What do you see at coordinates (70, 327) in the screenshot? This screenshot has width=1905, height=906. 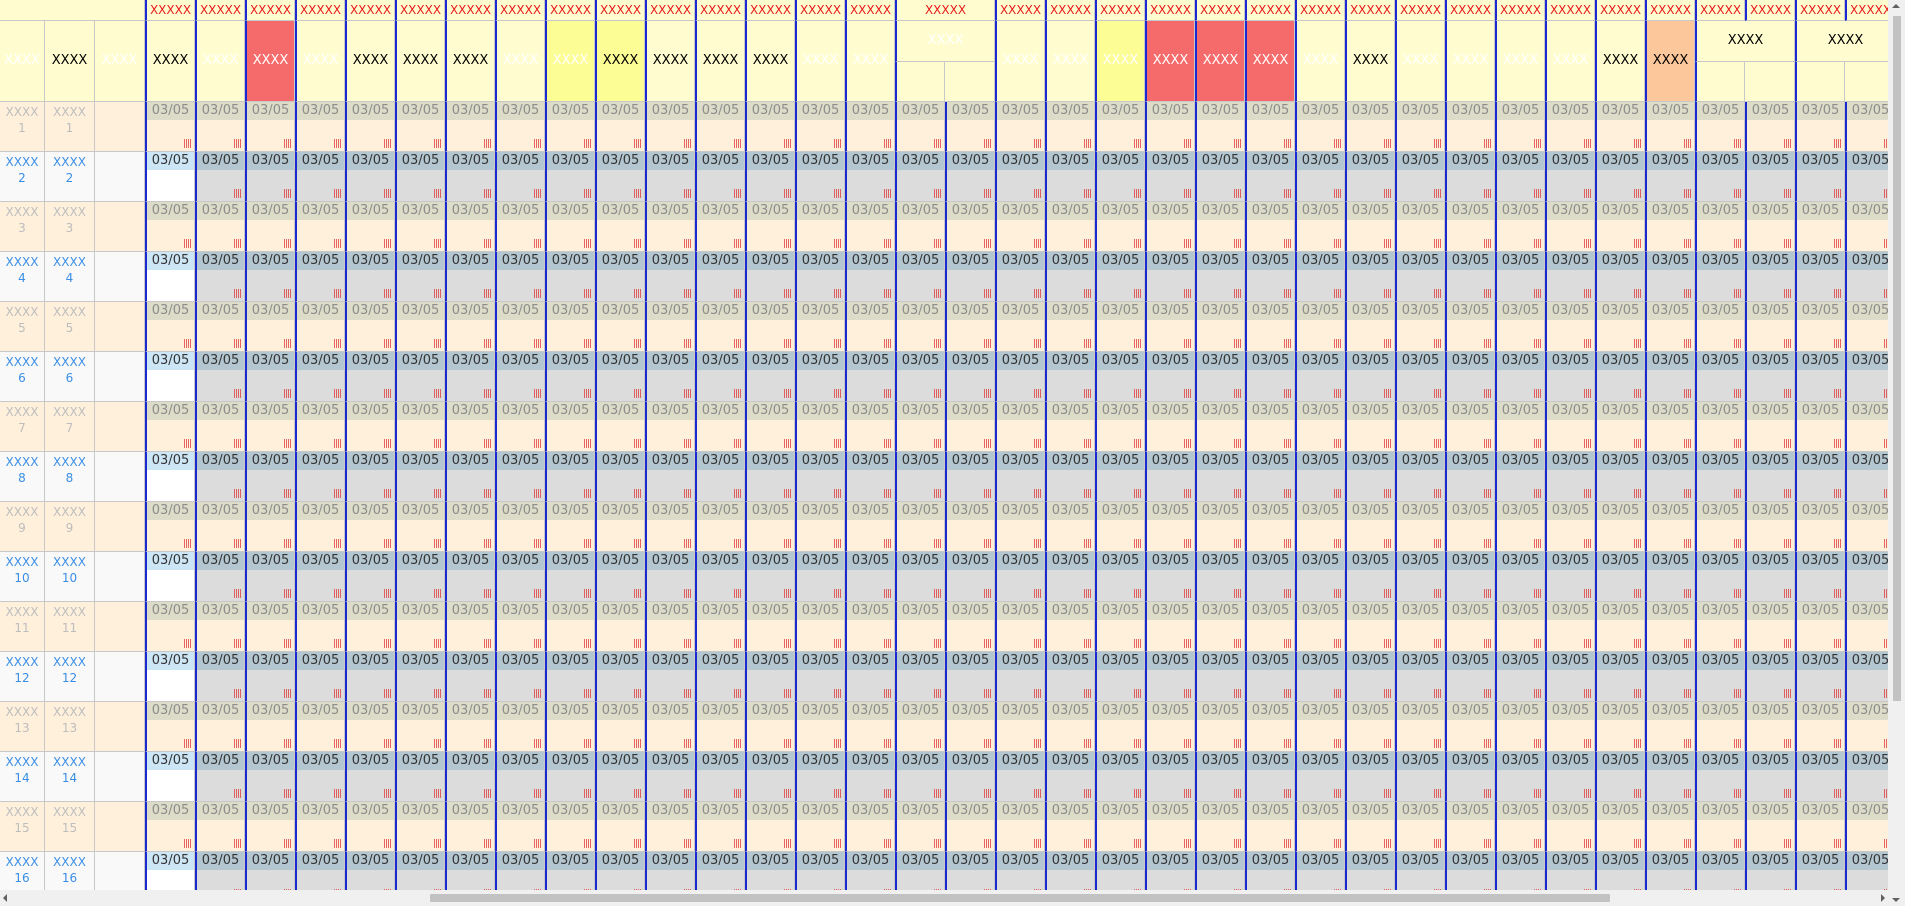 I see `row-label: XXXX 5` at bounding box center [70, 327].